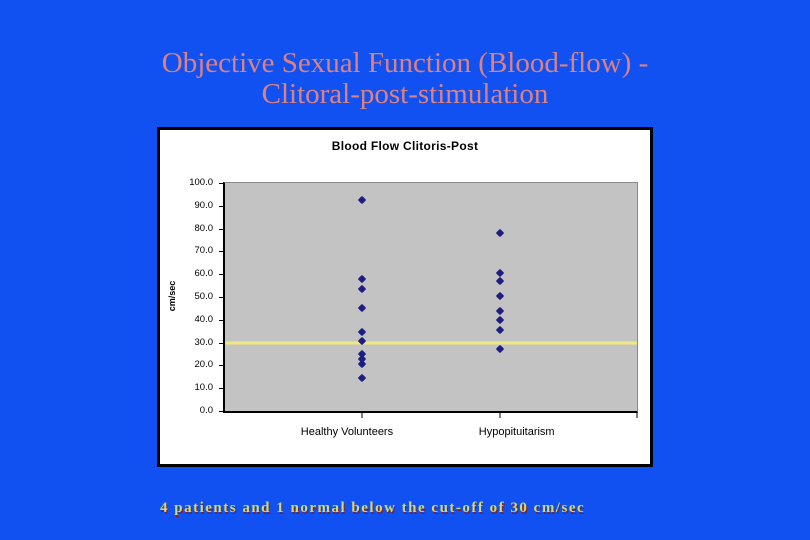 The height and width of the screenshot is (540, 810). Describe the element at coordinates (204, 365) in the screenshot. I see `y-tick-label: 20.0` at that location.